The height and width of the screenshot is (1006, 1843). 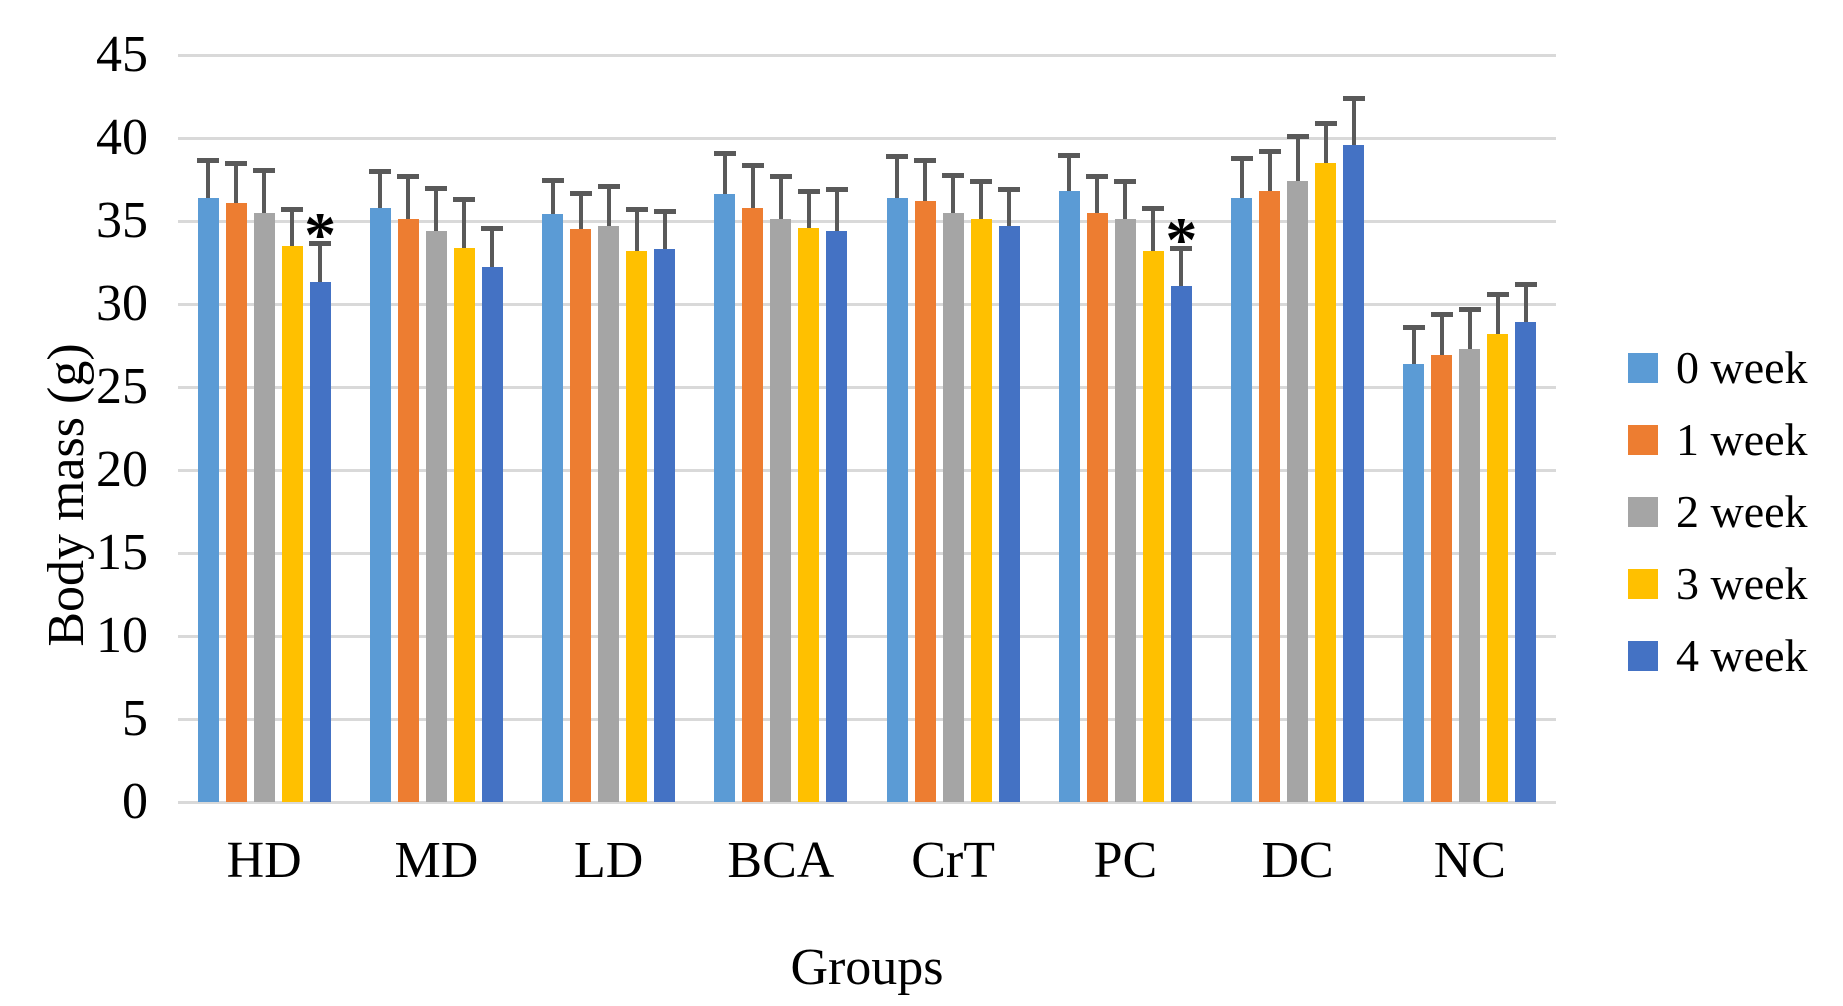 I want to click on legend-item-1week: 1 week, so click(x=1718, y=440).